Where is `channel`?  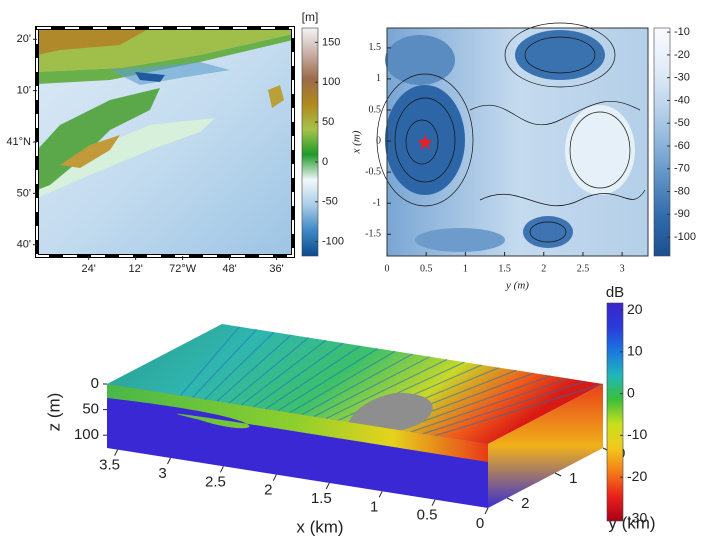 channel is located at coordinates (150, 77).